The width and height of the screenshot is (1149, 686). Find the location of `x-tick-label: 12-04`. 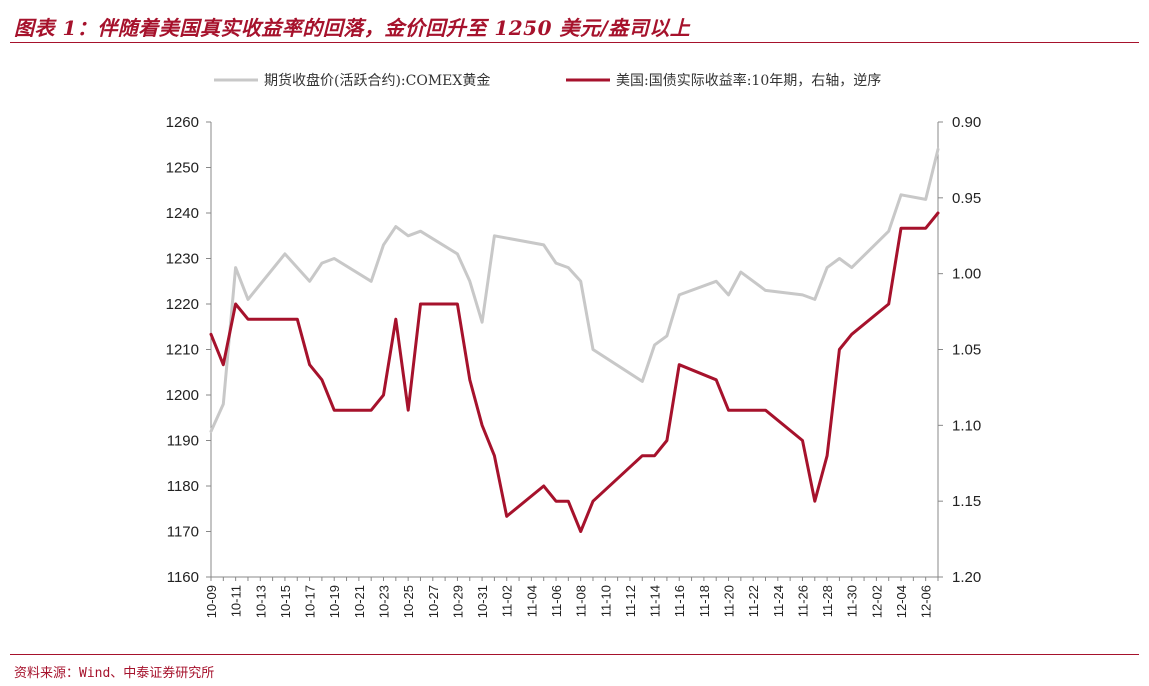

x-tick-label: 12-04 is located at coordinates (901, 601).